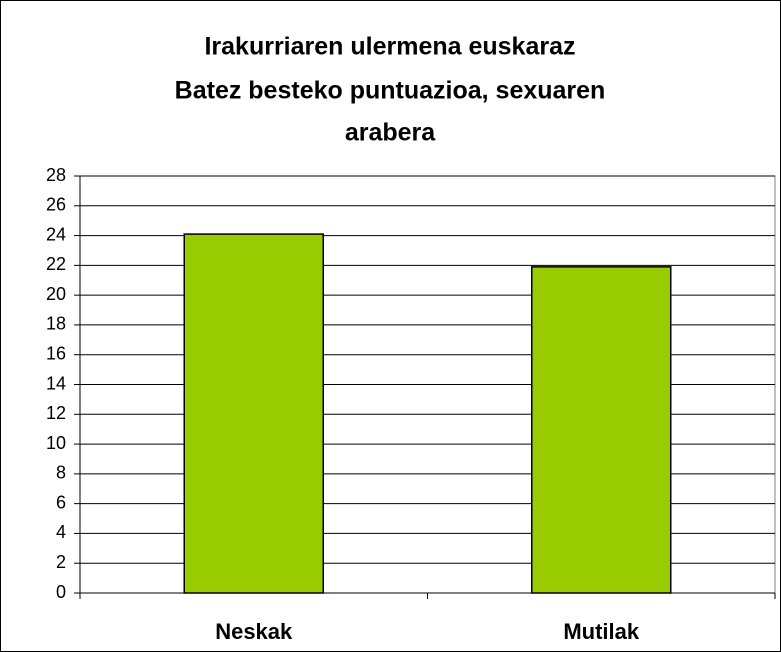  I want to click on y-tick-label: 26, so click(56, 205).